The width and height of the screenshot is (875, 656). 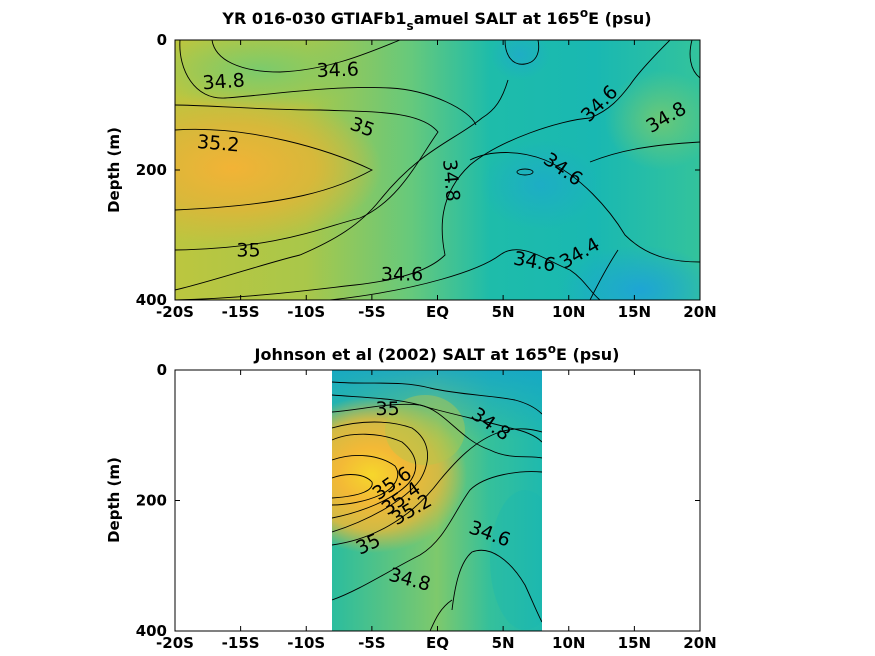 What do you see at coordinates (218, 144) in the screenshot?
I see `contour-label: 35.2` at bounding box center [218, 144].